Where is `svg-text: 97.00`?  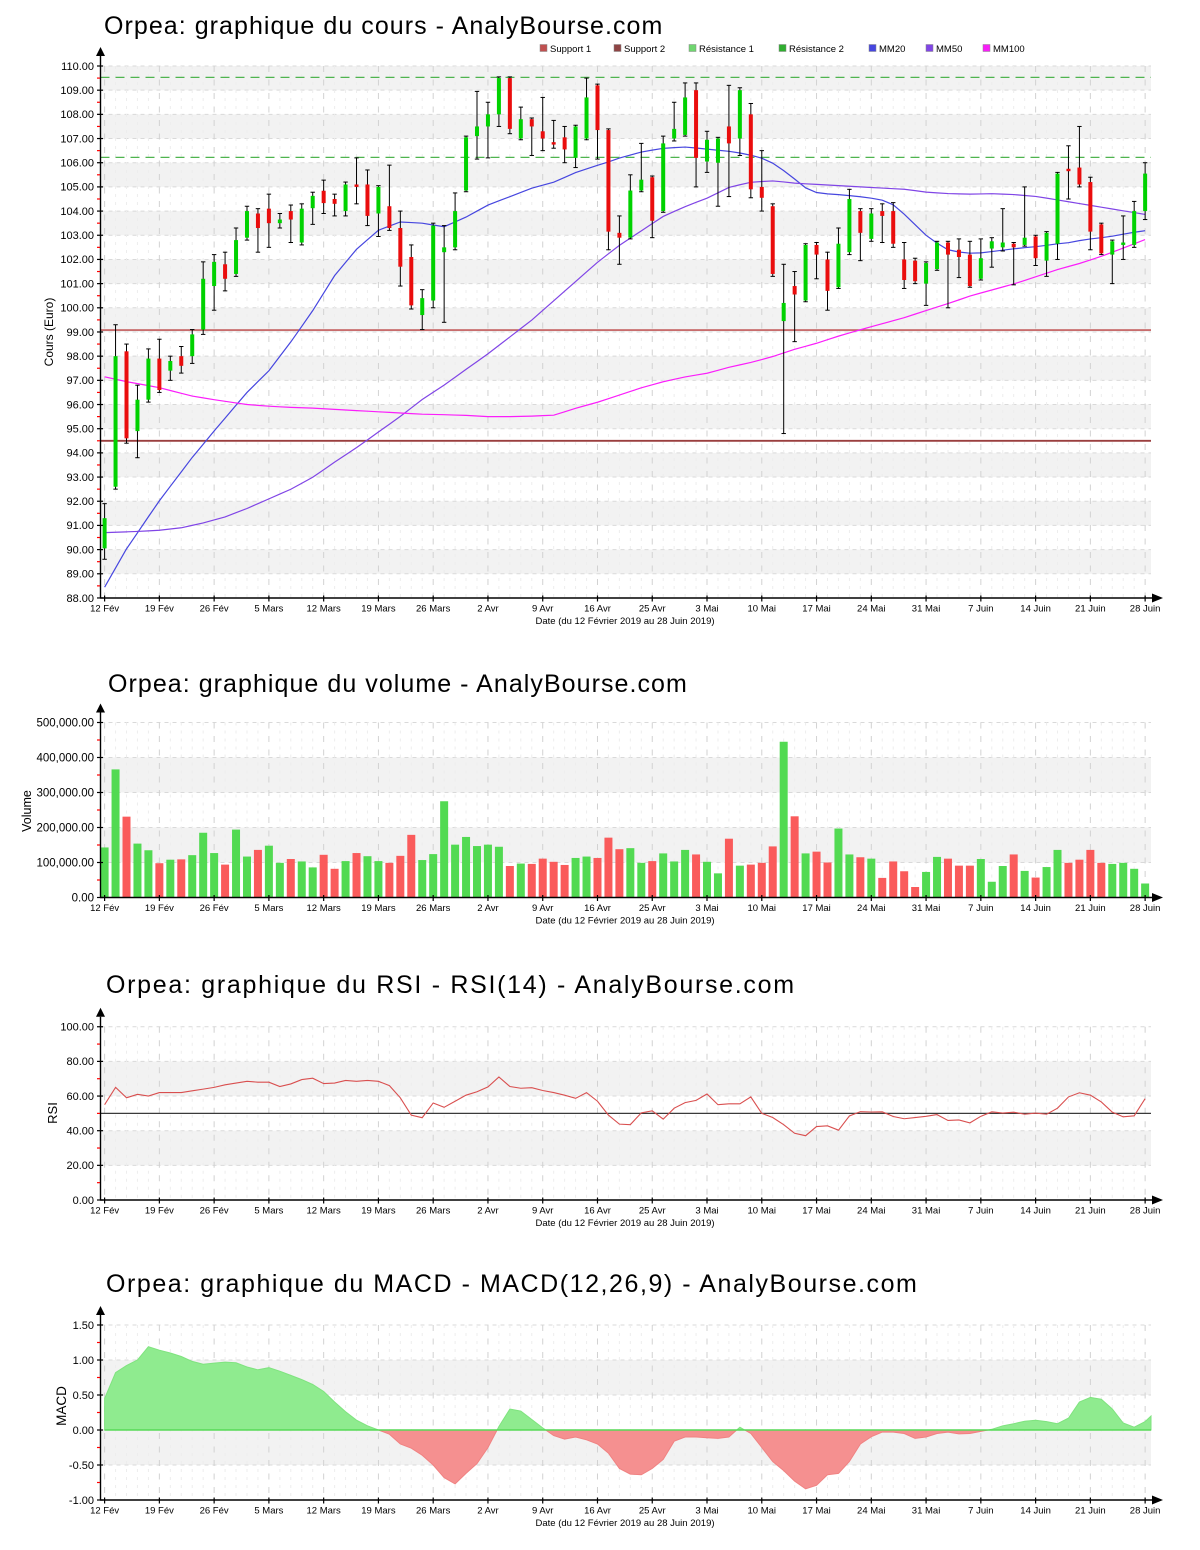 svg-text: 97.00 is located at coordinates (80, 381).